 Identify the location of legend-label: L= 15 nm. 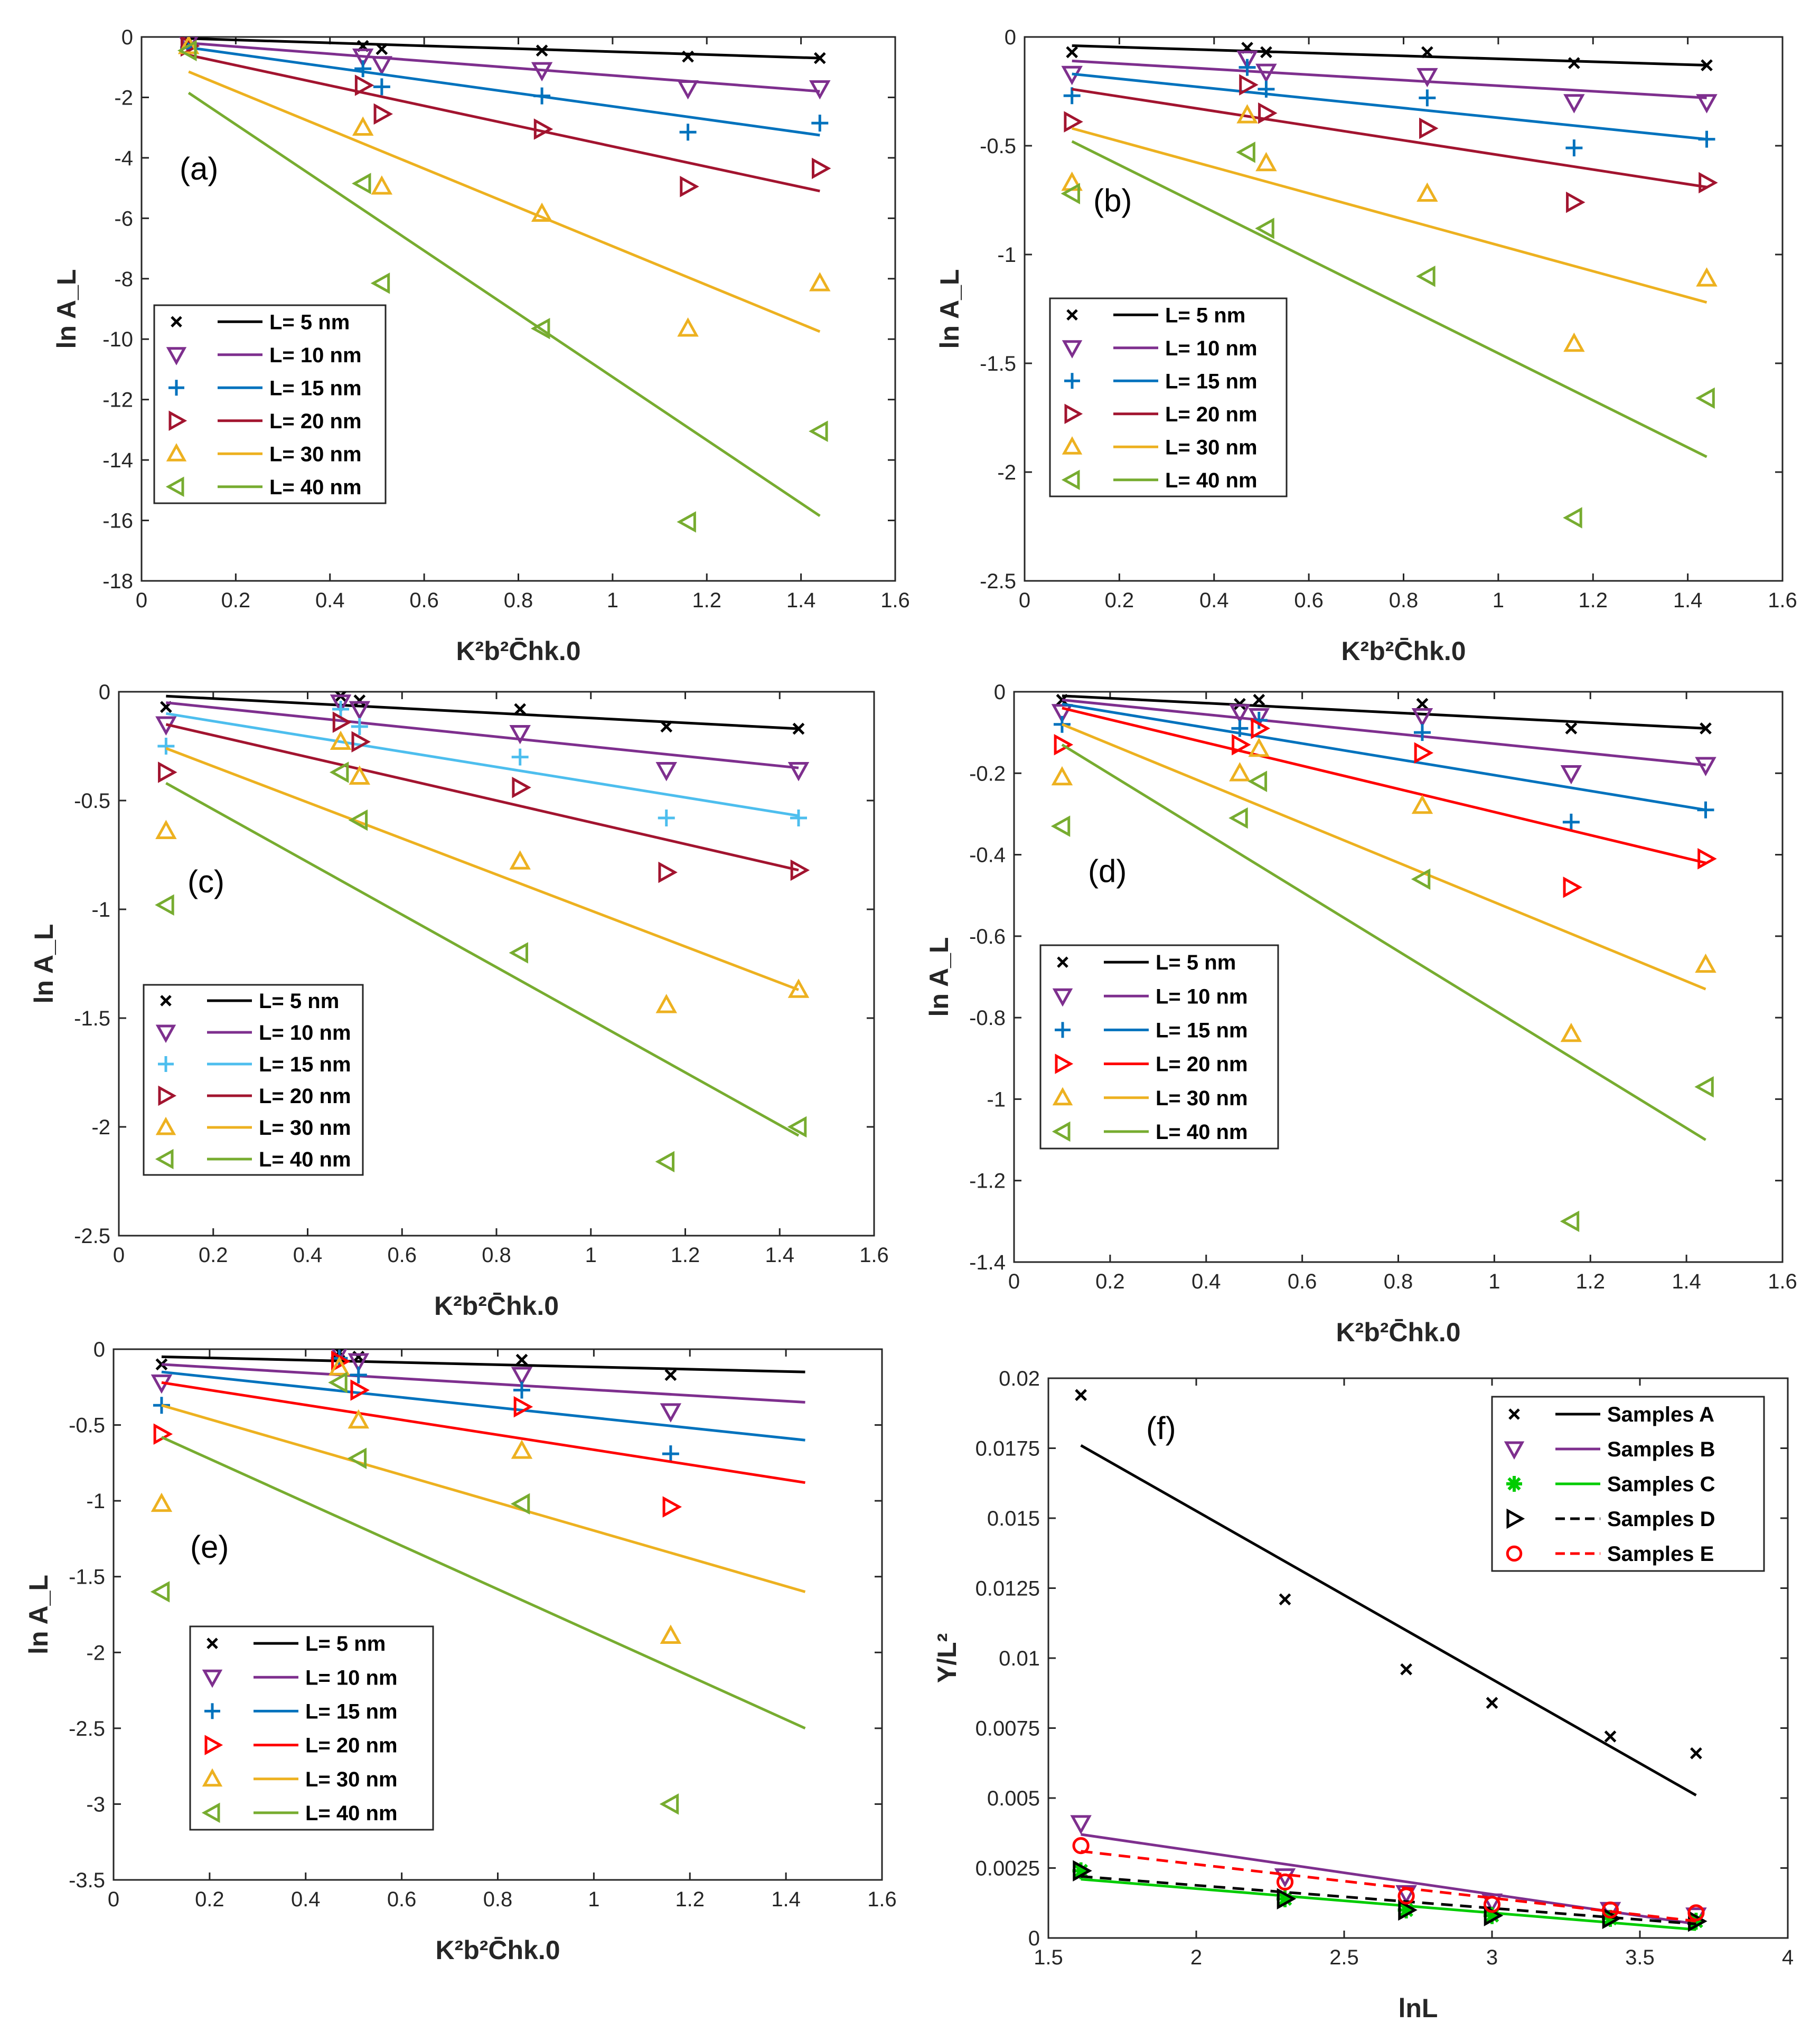
(1211, 381).